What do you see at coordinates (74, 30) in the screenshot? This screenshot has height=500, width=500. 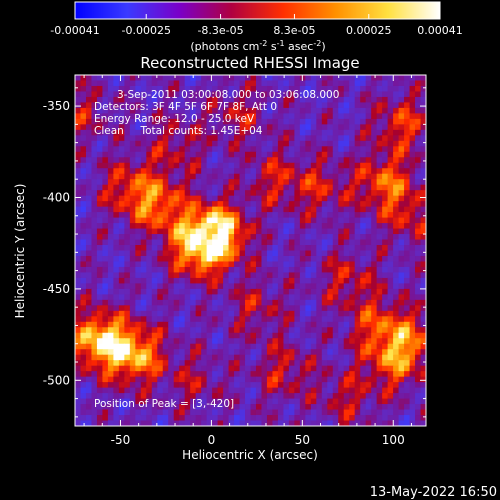 I see `colorbar-tick-label: -0.00041` at bounding box center [74, 30].